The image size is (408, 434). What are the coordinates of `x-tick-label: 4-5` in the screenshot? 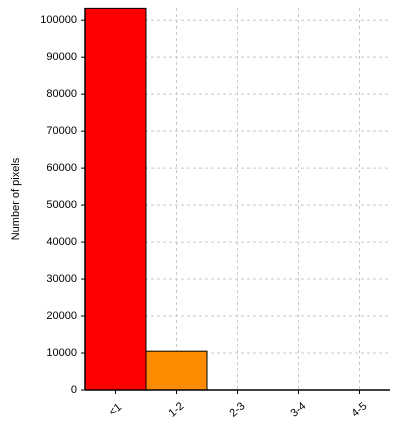 It's located at (359, 409).